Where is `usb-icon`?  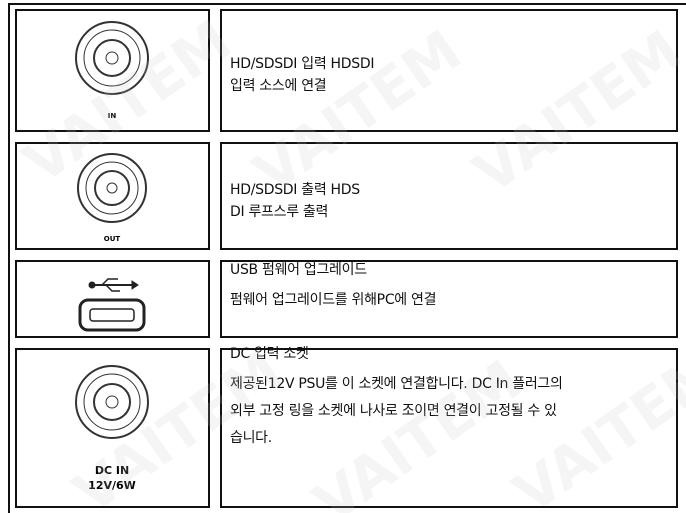 usb-icon is located at coordinates (112, 305).